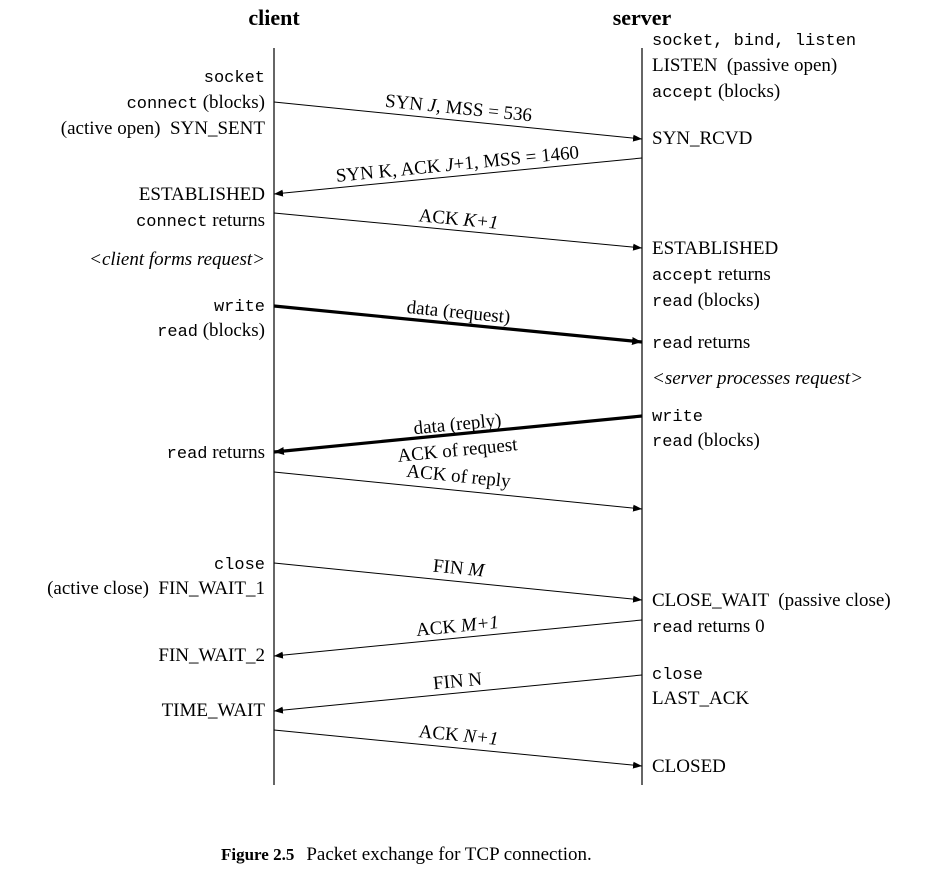 This screenshot has width=931, height=870. What do you see at coordinates (744, 65) in the screenshot?
I see `server-listen-label: LISTEN (passive open)` at bounding box center [744, 65].